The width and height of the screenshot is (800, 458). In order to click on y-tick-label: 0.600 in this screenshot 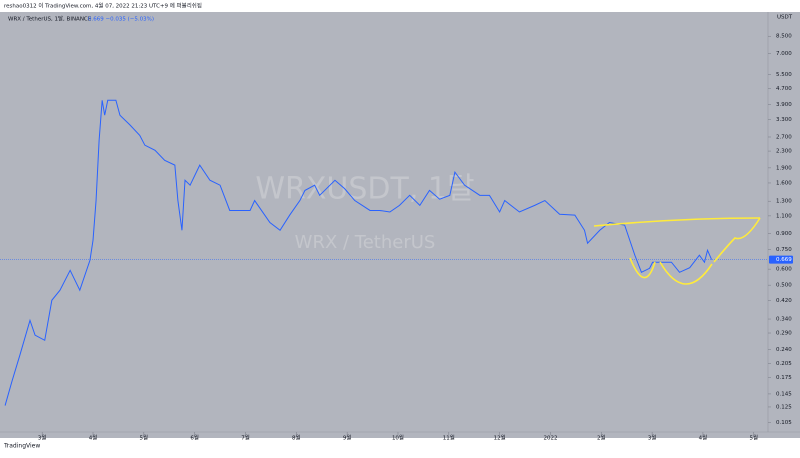, I will do `click(784, 270)`.